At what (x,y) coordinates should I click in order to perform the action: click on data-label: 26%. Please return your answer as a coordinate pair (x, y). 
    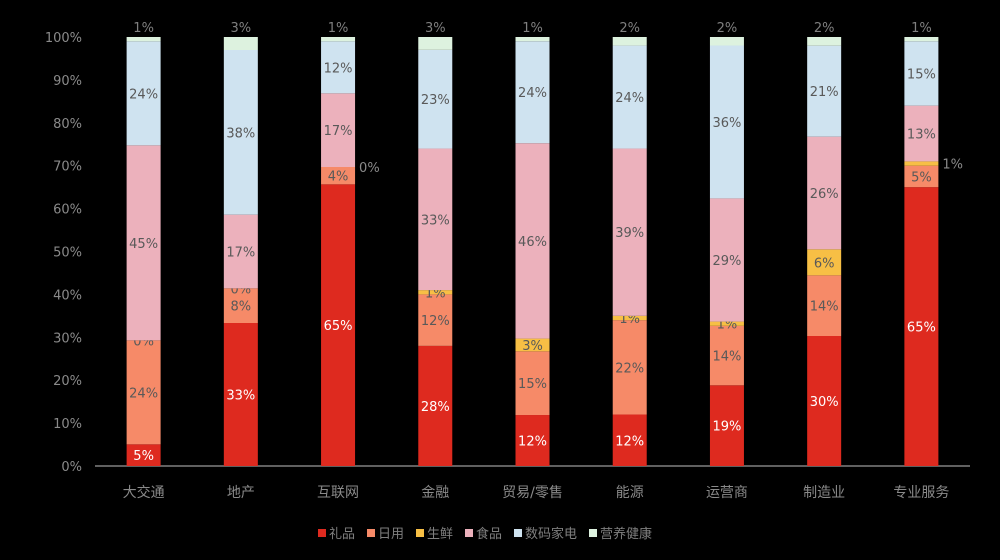
    Looking at the image, I should click on (824, 194).